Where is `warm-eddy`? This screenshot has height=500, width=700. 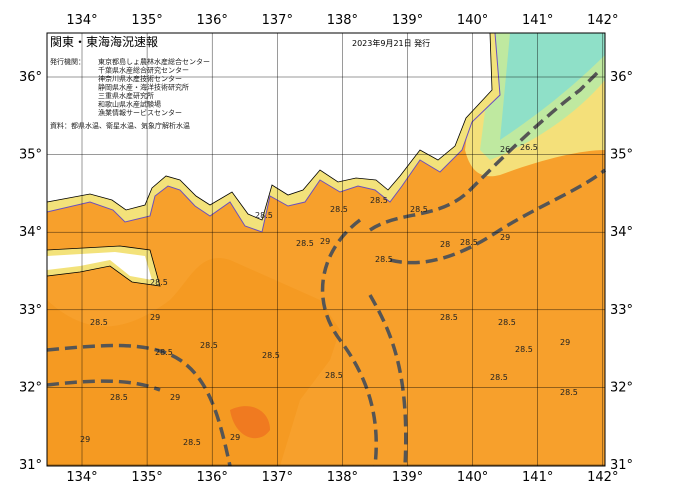 warm-eddy is located at coordinates (250, 422).